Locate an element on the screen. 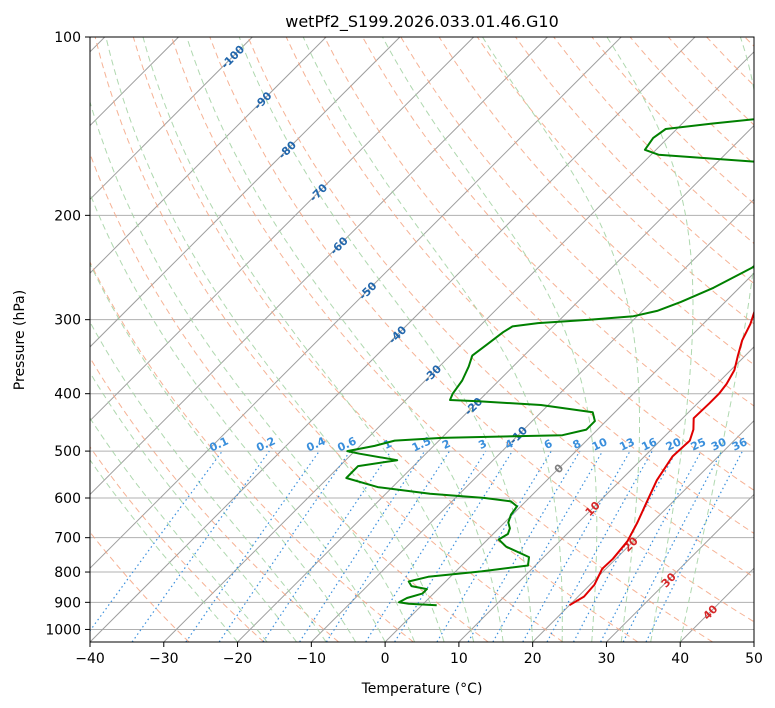 The width and height of the screenshot is (775, 708). mixing-ratio-label: 25 is located at coordinates (698, 444).